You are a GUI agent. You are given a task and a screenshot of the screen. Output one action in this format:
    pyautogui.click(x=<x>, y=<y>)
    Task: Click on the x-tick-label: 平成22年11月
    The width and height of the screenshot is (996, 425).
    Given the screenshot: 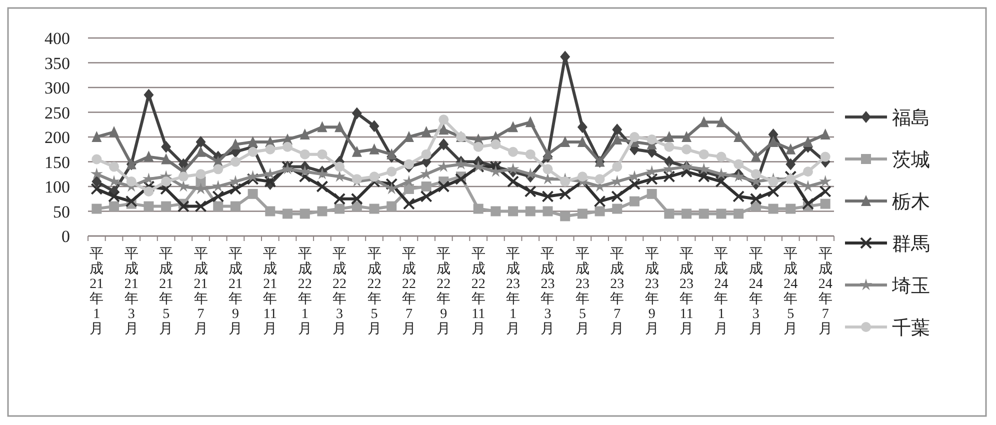 What is the action you would take?
    pyautogui.click(x=478, y=292)
    